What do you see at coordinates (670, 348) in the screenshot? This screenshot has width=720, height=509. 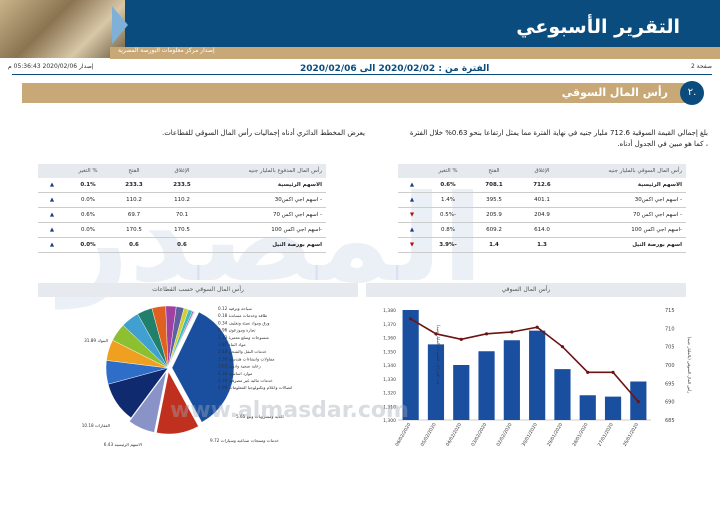 I see `y-tick-right: 705` at bounding box center [670, 348].